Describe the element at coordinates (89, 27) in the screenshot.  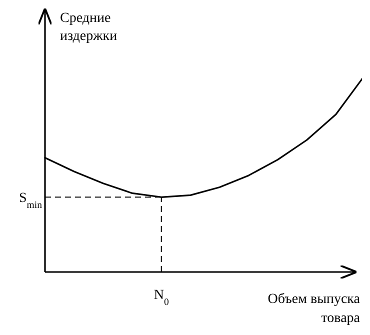
I see `y-axis-title: Средние издержки` at that location.